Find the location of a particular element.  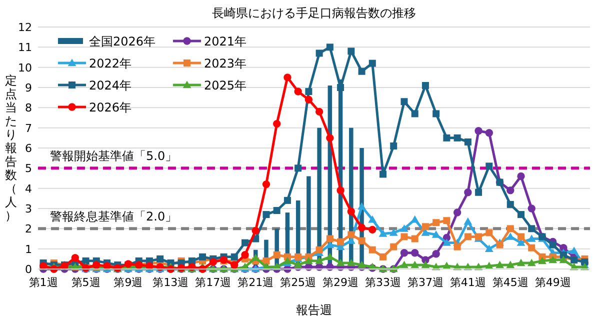

x-tick-label: 第1週 is located at coordinates (43, 282).